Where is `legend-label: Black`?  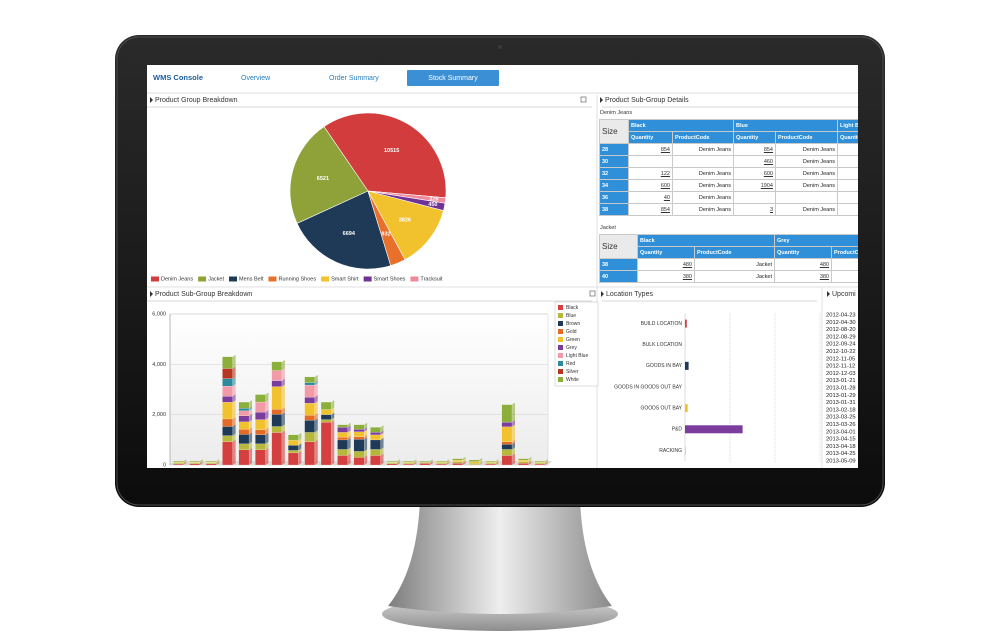
legend-label: Black is located at coordinates (572, 308).